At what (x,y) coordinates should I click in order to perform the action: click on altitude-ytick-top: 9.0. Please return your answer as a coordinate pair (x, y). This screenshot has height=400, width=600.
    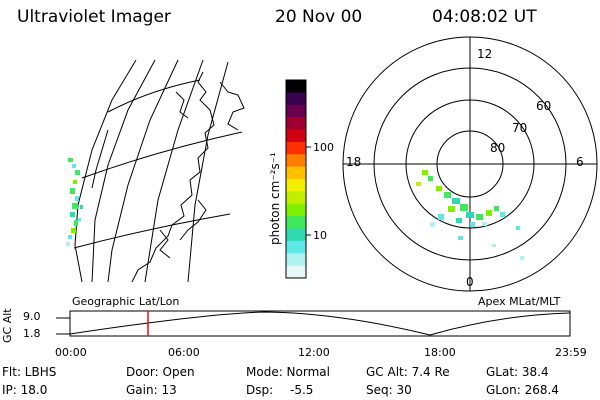
    Looking at the image, I should click on (32, 316).